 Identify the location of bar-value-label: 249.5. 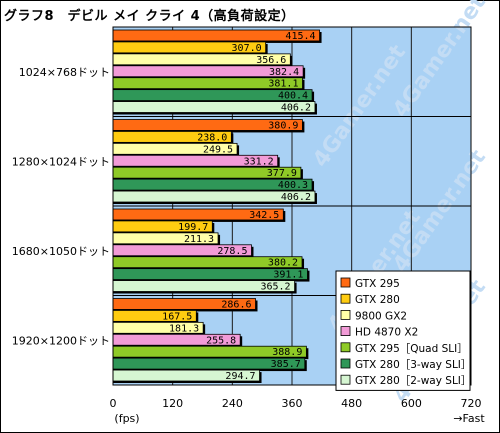
(218, 149).